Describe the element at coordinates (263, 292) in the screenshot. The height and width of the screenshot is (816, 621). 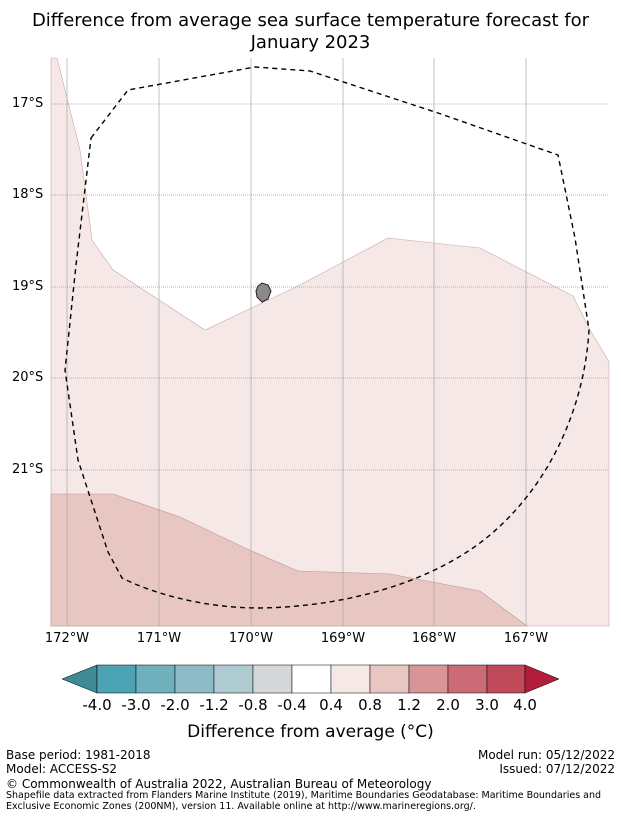
I see `island-shape` at that location.